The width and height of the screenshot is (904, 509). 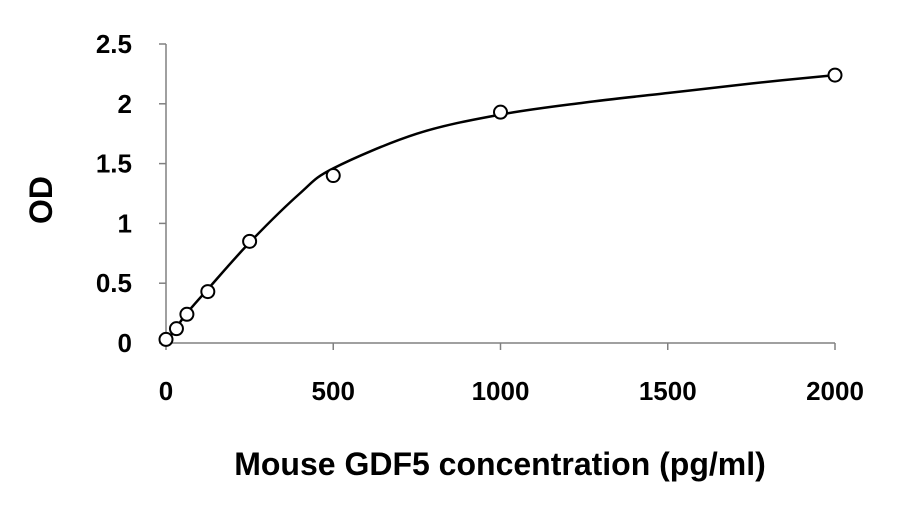 I want to click on y-tick-label: 2.5, so click(x=114, y=44).